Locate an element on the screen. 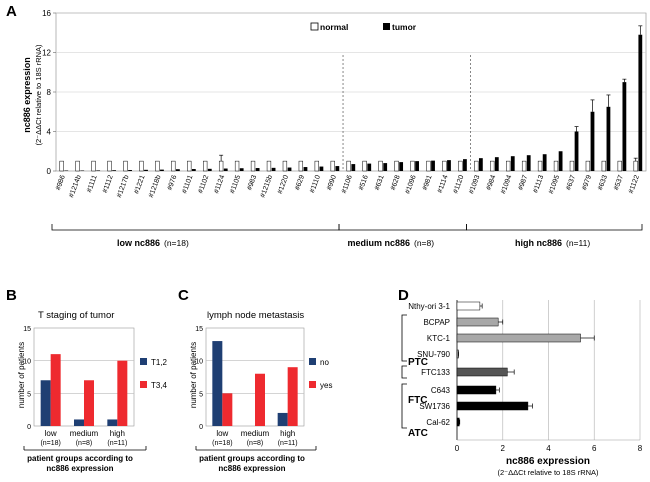 Image resolution: width=650 pixels, height=482 pixels. d-group-ptc: PTC is located at coordinates (418, 362).